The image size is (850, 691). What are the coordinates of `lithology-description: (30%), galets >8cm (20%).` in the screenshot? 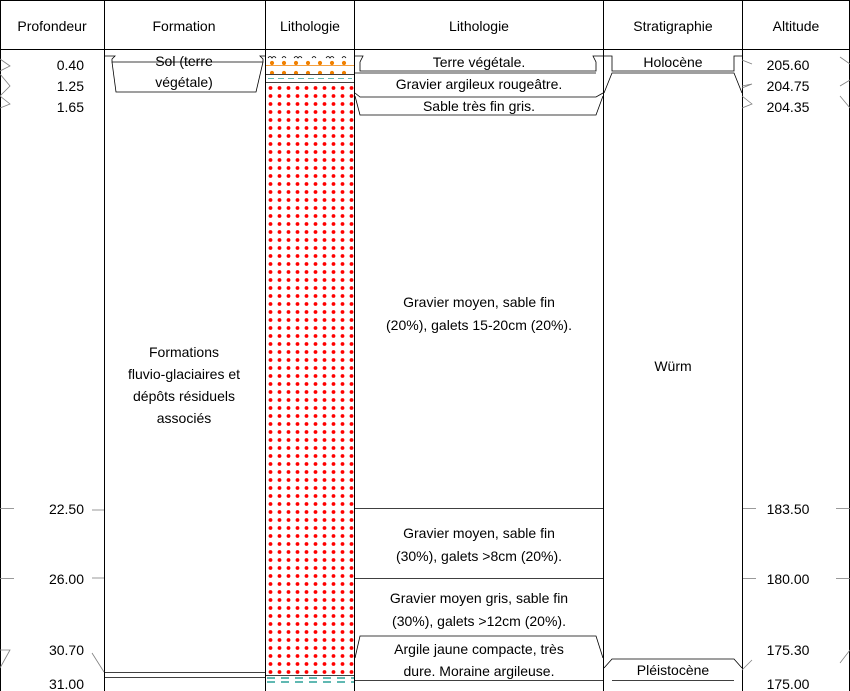 It's located at (479, 556).